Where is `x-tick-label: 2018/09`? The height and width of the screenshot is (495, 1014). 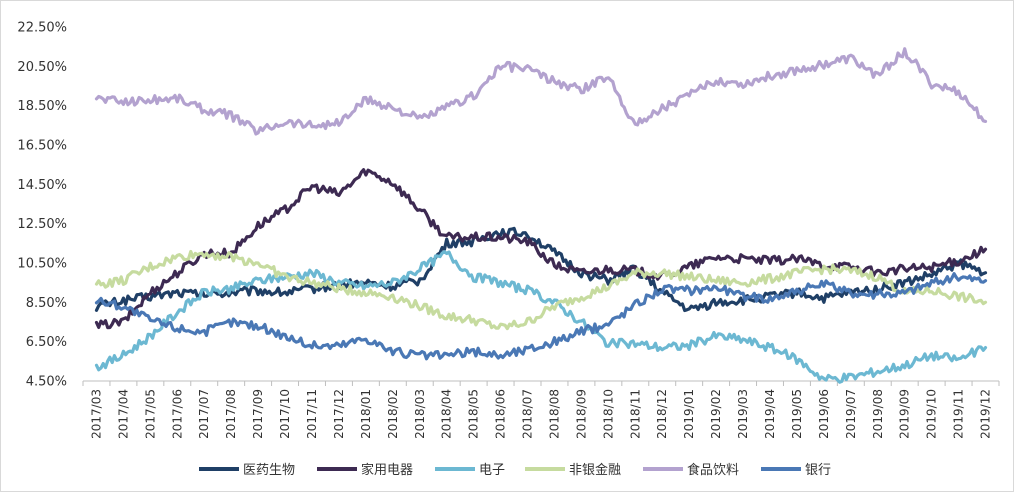
x-tick-label: 2018/09 is located at coordinates (581, 414).